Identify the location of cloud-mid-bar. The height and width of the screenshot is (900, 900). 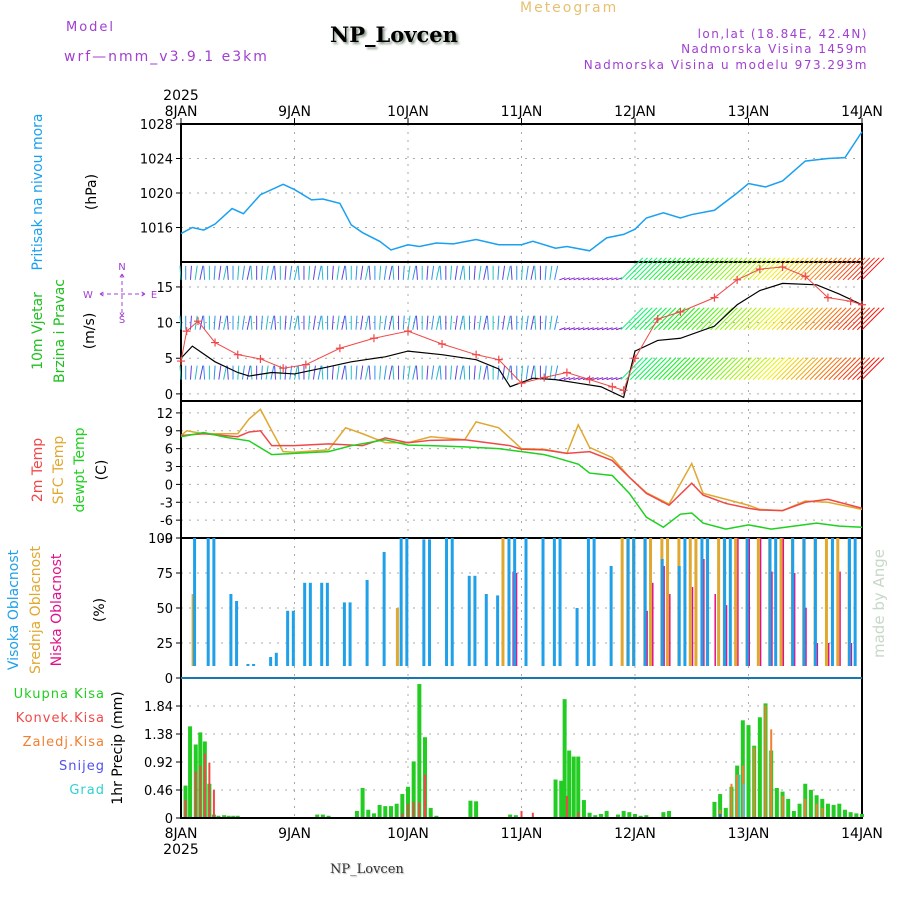
(826, 602).